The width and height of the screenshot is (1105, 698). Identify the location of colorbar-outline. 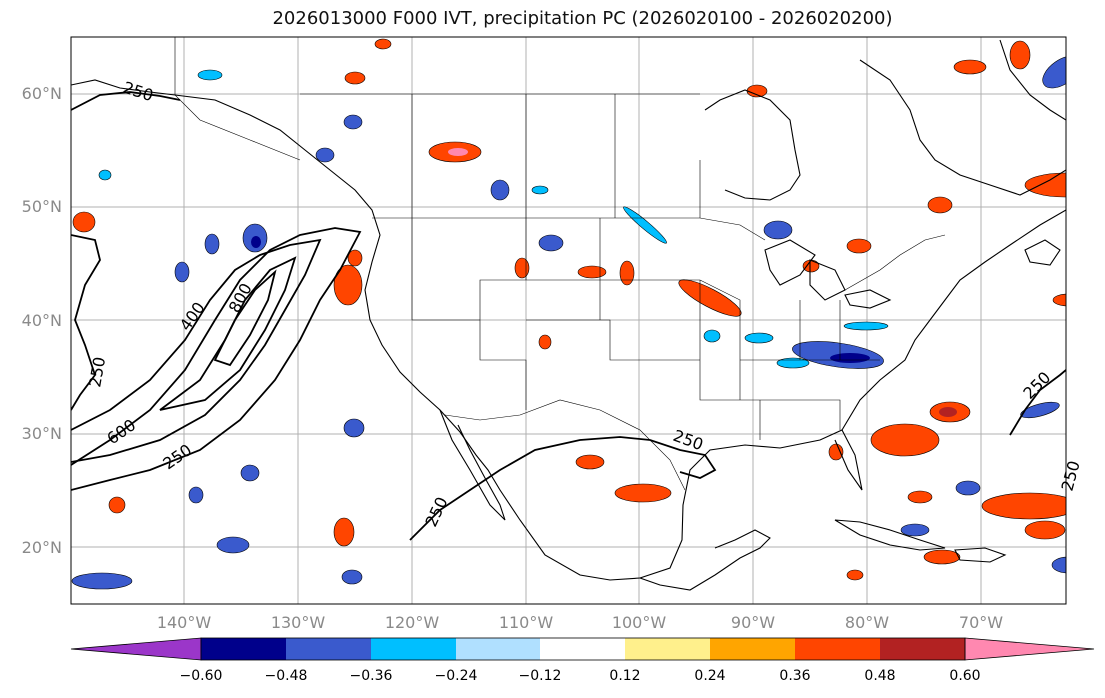
(583, 649).